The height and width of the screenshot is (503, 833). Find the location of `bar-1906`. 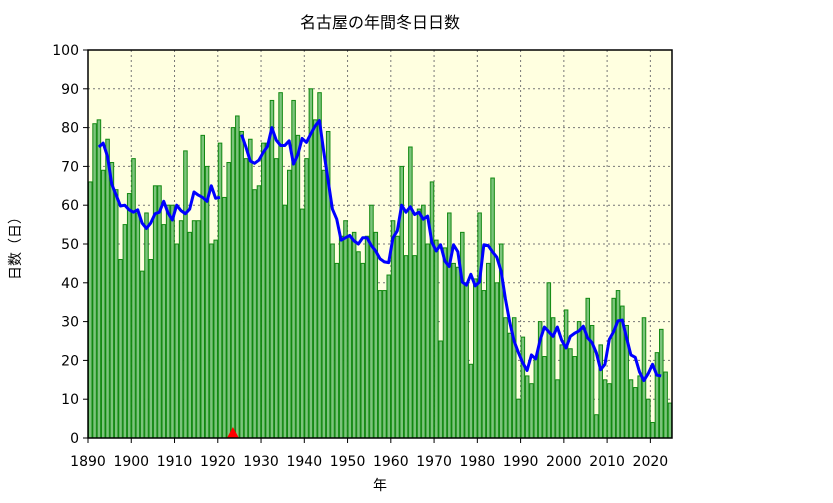

bar-1906 is located at coordinates (159, 312).